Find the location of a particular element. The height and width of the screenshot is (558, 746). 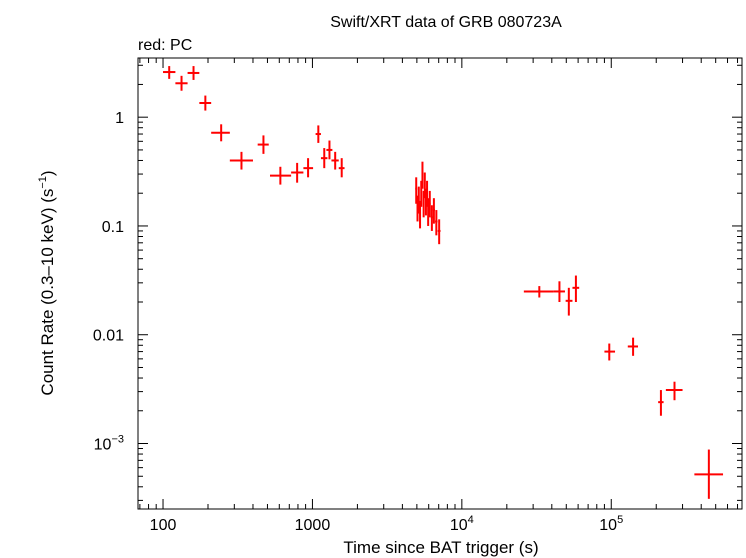

y-tick-label: 0.1 is located at coordinates (113, 227).